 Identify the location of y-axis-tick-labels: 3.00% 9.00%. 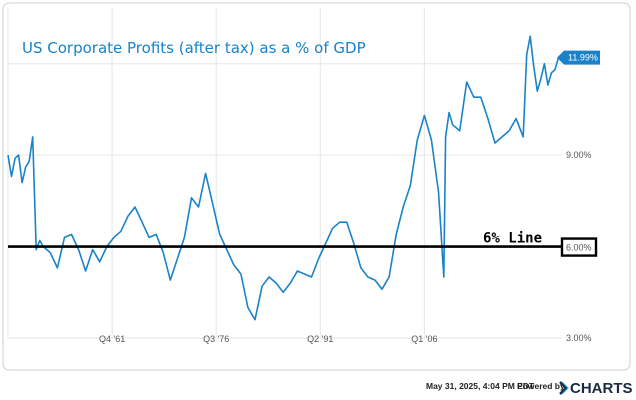
(579, 246).